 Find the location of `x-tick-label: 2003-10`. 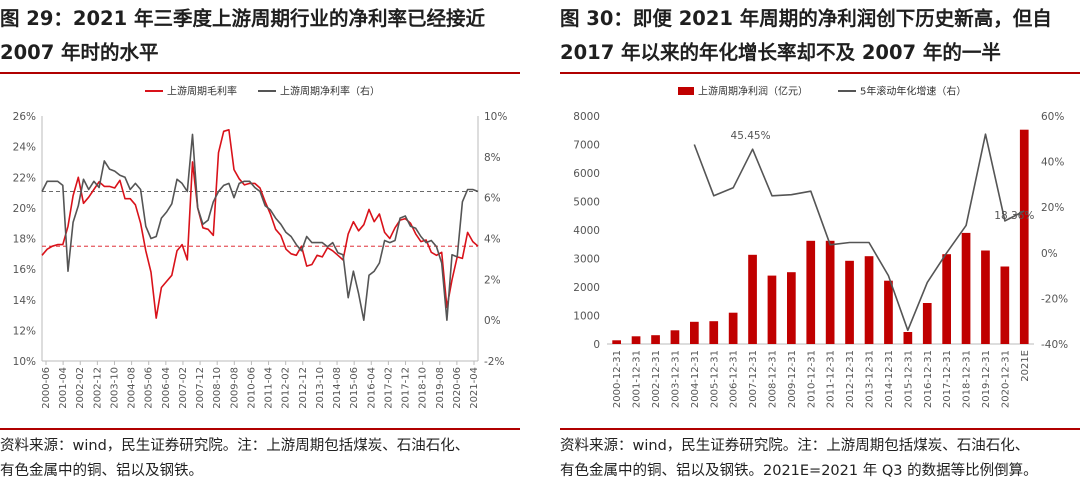

x-tick-label: 2003-10 is located at coordinates (114, 388).